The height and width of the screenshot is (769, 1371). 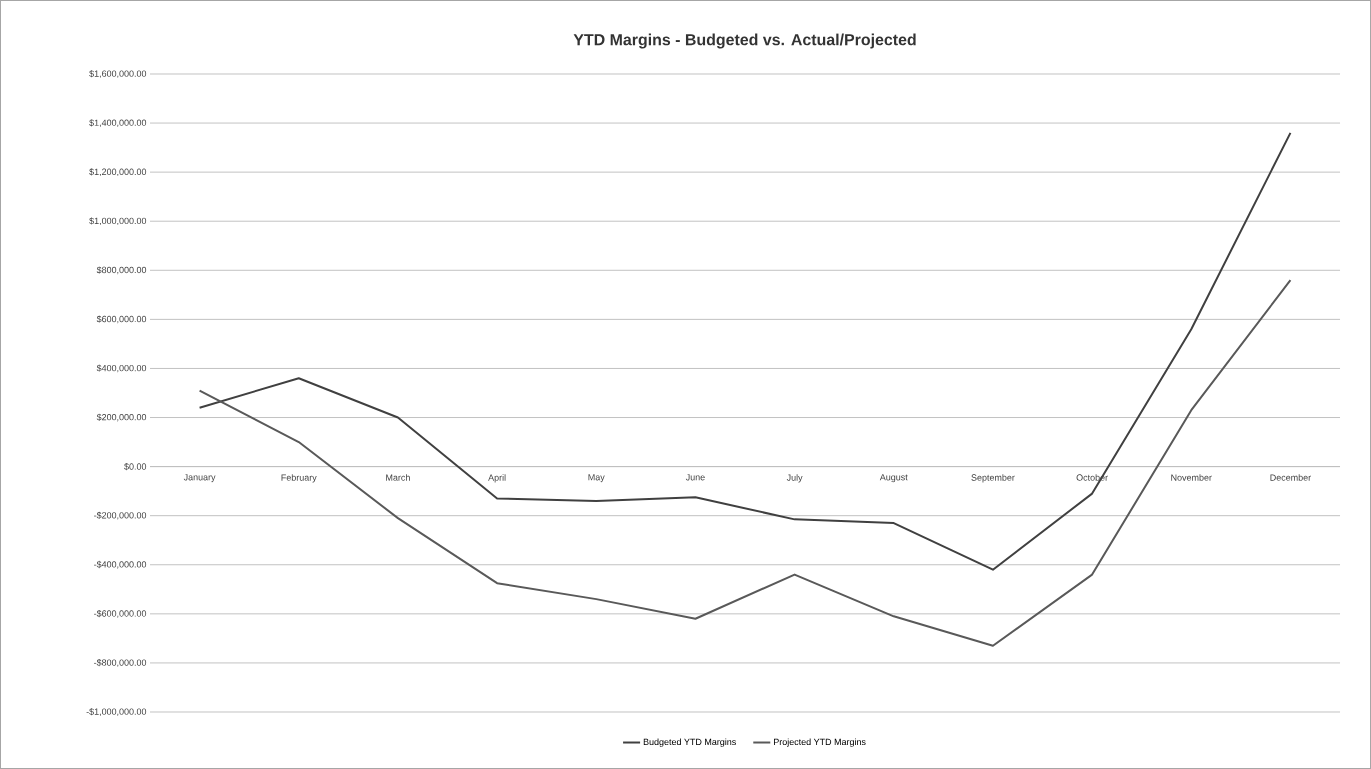 What do you see at coordinates (893, 478) in the screenshot?
I see `x-tick-label: August` at bounding box center [893, 478].